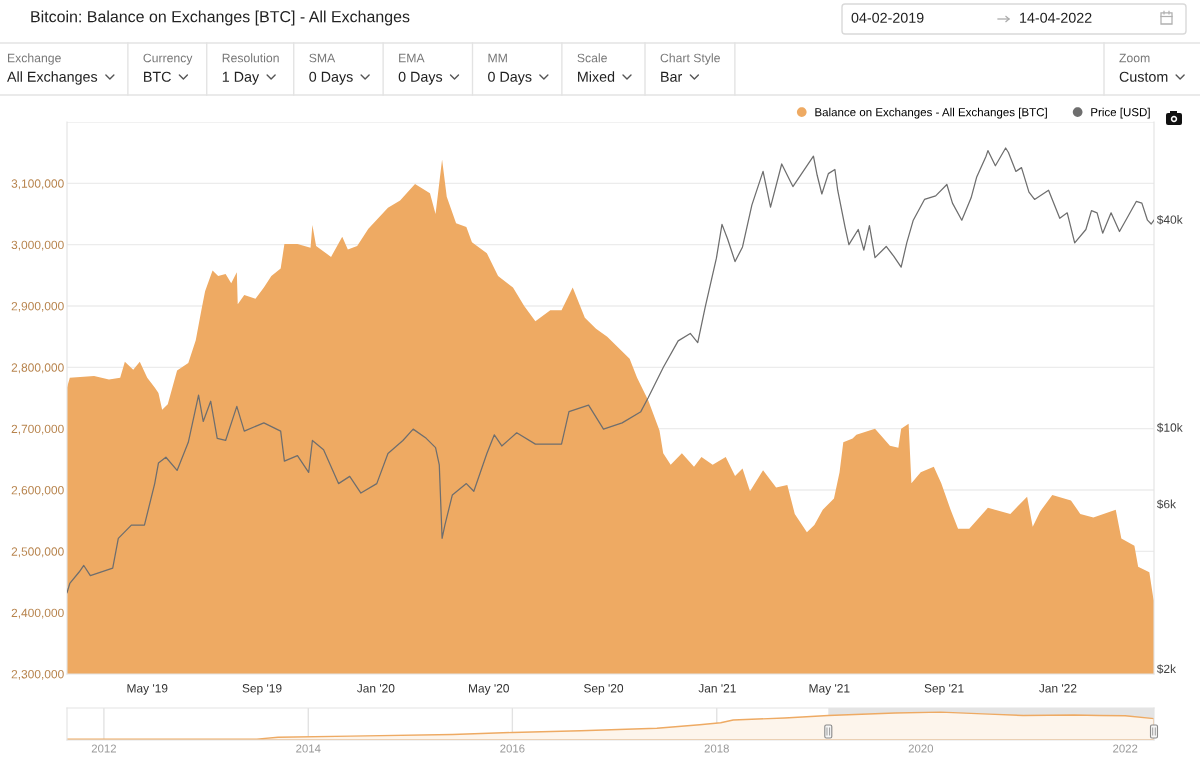 This screenshot has height=762, width=1200. What do you see at coordinates (37, 429) in the screenshot?
I see `y-tick-label: 2,700,000` at bounding box center [37, 429].